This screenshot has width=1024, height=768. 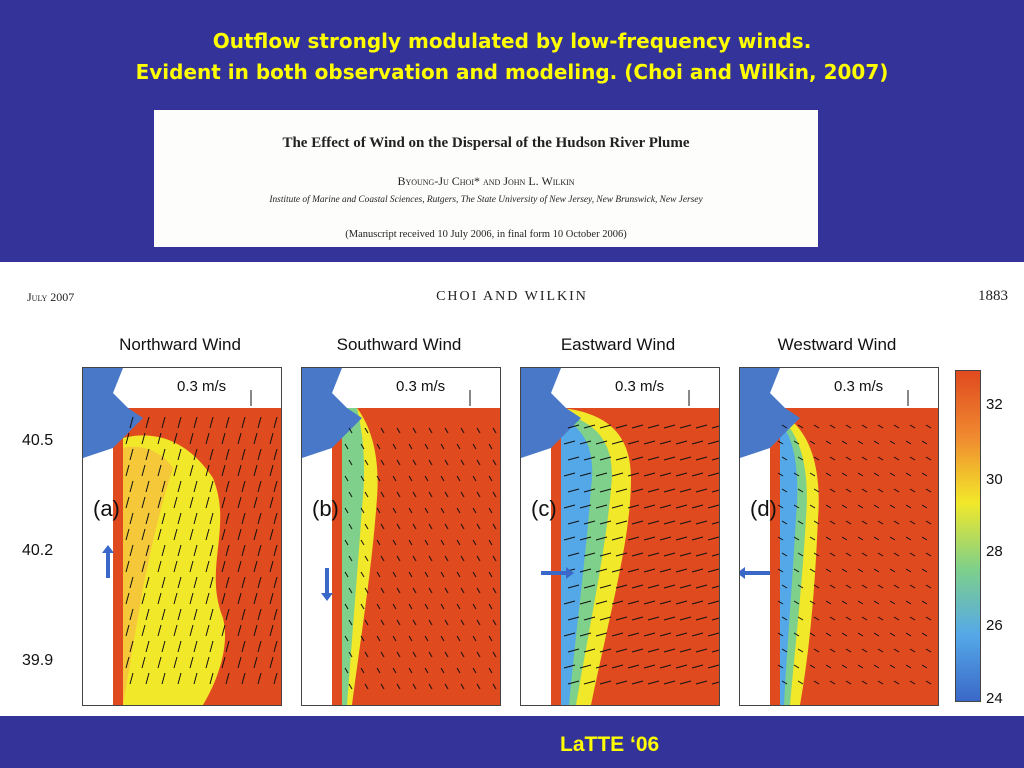 I want to click on plume-region, so click(x=353, y=556).